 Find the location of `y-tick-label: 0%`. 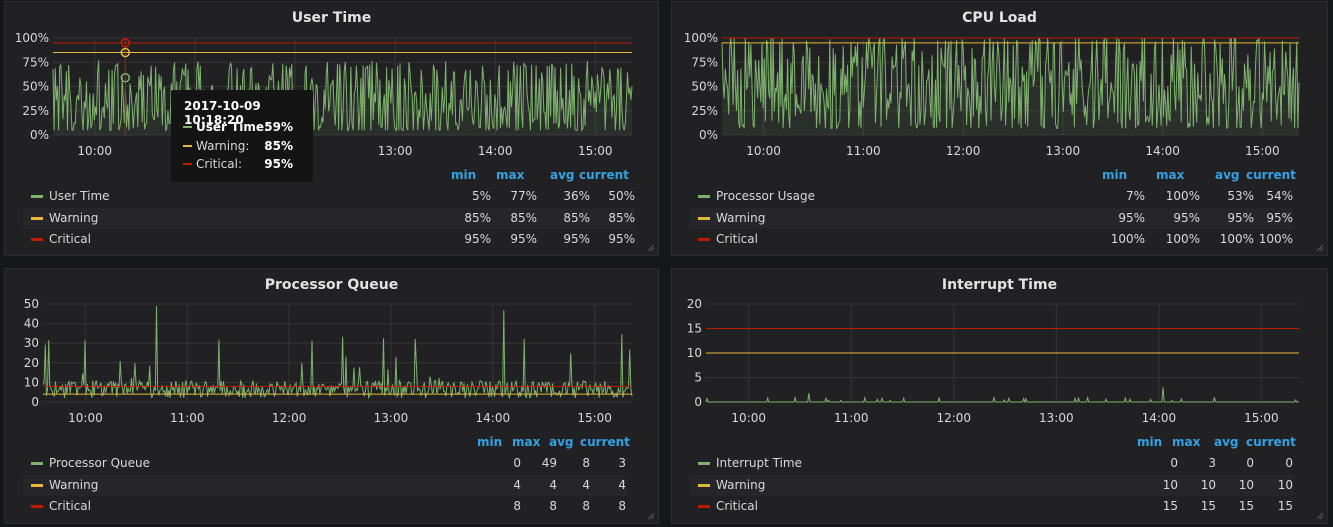

y-tick-label: 0% is located at coordinates (708, 135).